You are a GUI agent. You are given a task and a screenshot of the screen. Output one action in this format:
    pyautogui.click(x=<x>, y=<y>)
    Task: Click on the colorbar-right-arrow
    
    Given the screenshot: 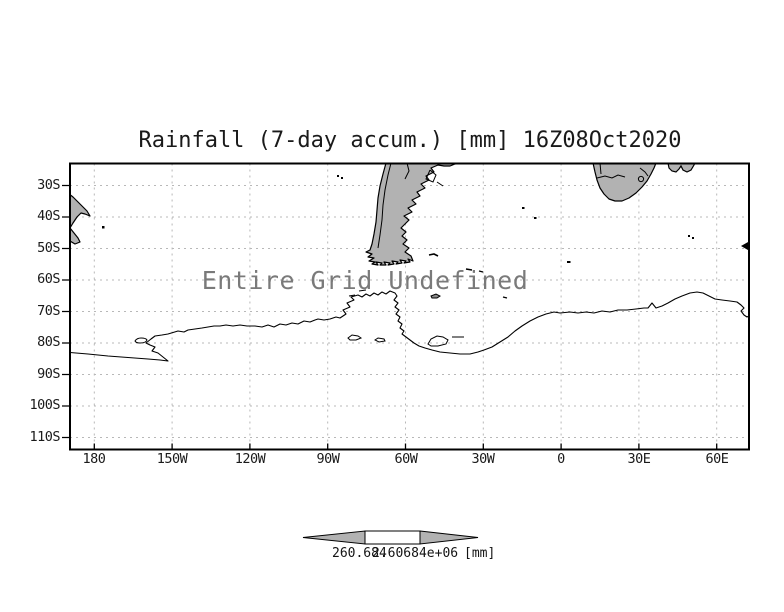 What is the action you would take?
    pyautogui.click(x=449, y=537)
    